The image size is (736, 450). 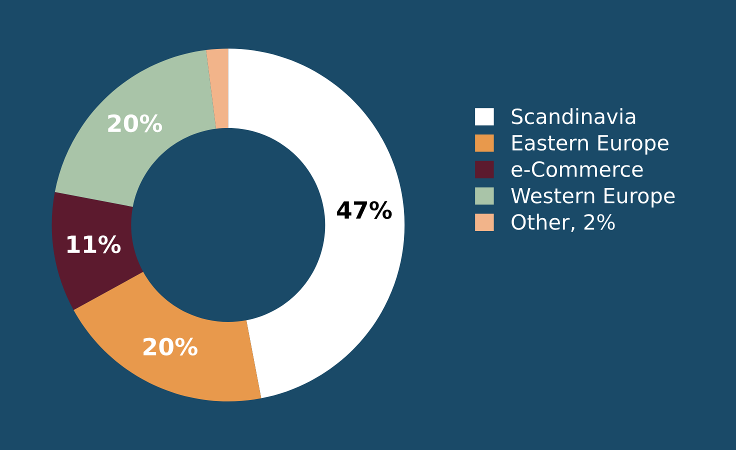 What do you see at coordinates (590, 145) in the screenshot?
I see `legend-label: Eastern Europe` at bounding box center [590, 145].